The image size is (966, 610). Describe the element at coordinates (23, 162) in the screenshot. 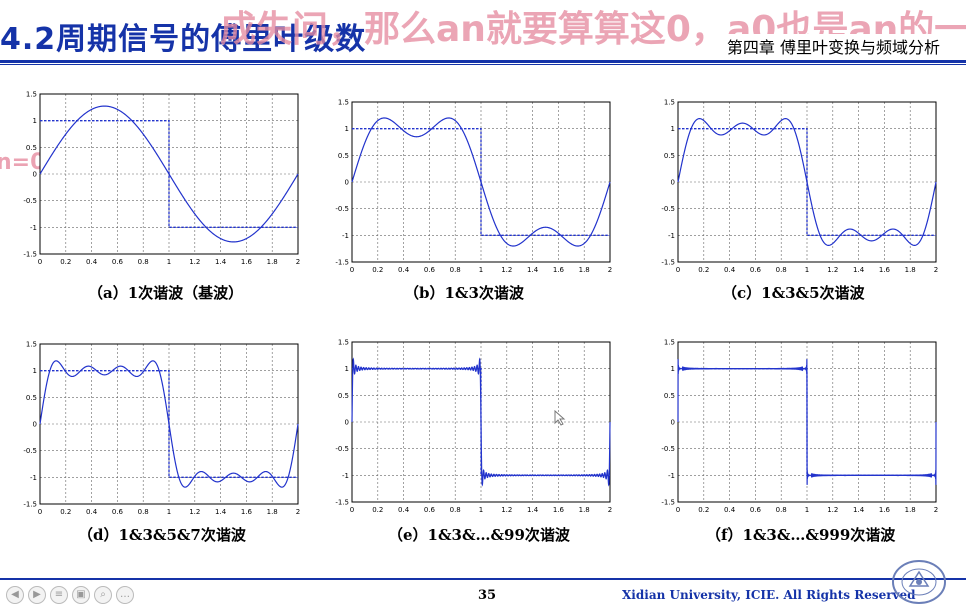

I see `left-caption-overlay: n=0` at that location.